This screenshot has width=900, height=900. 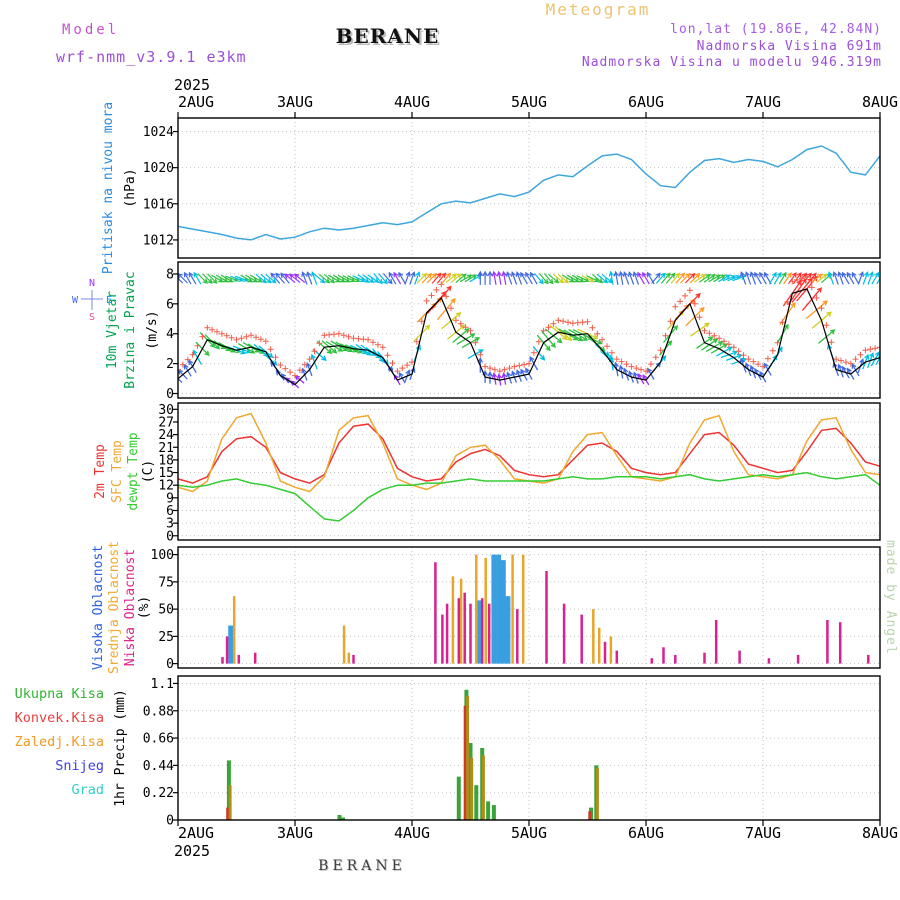 I want to click on x-axis-top-label: 4AUG, so click(x=412, y=102).